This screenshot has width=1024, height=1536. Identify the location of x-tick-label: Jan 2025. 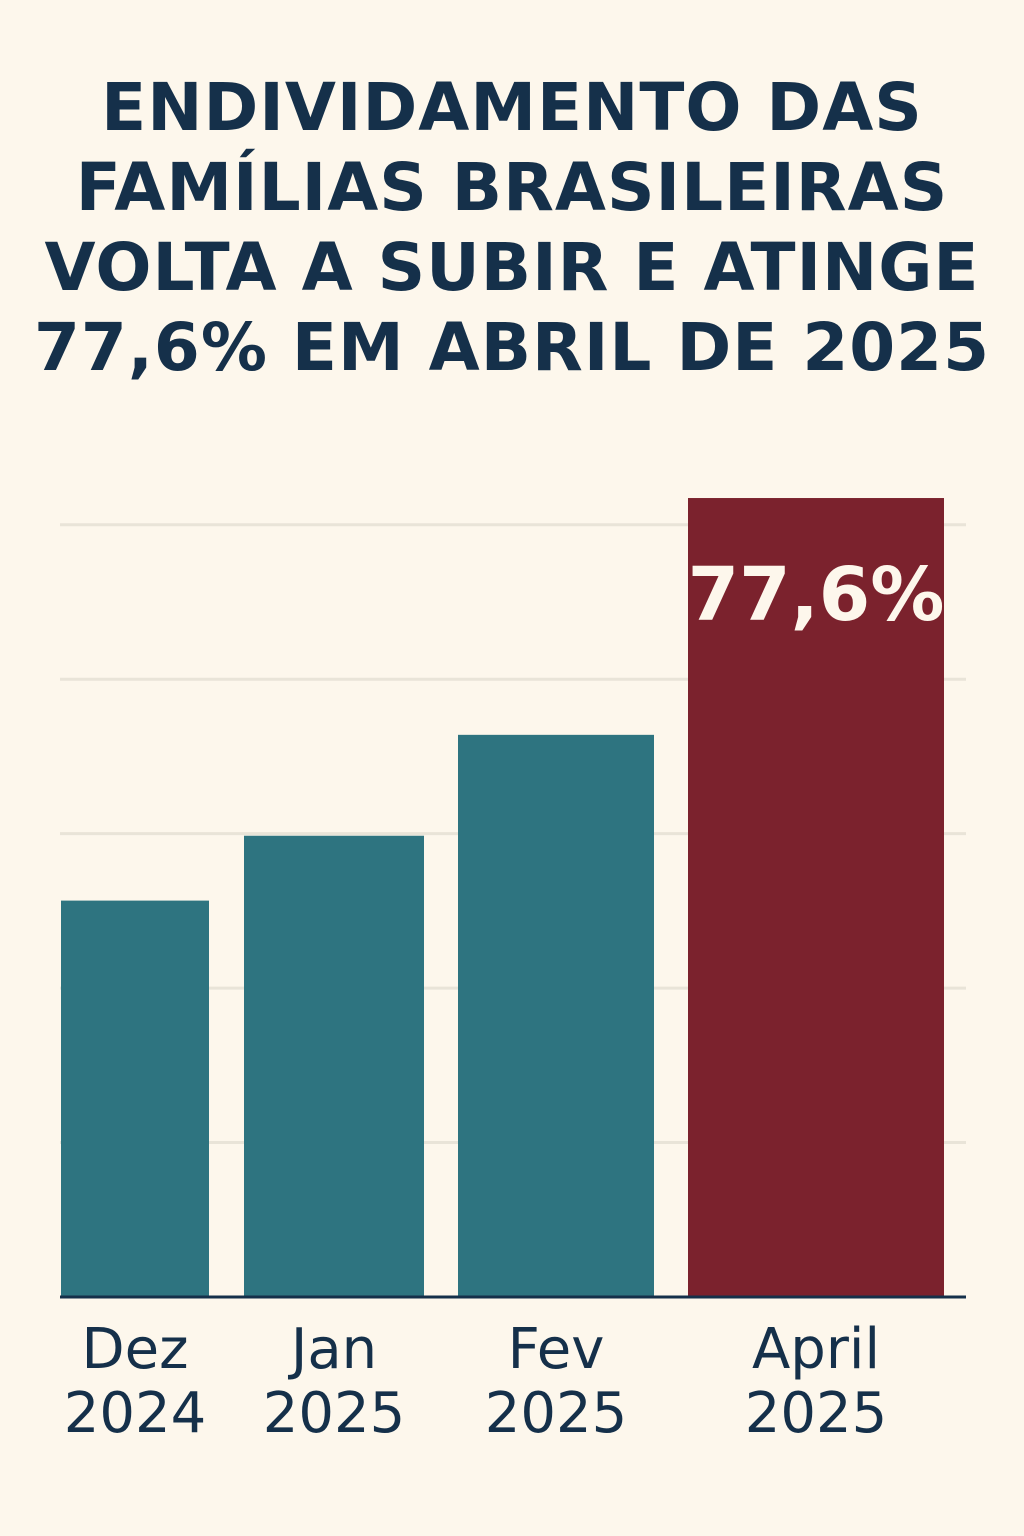
(334, 1381).